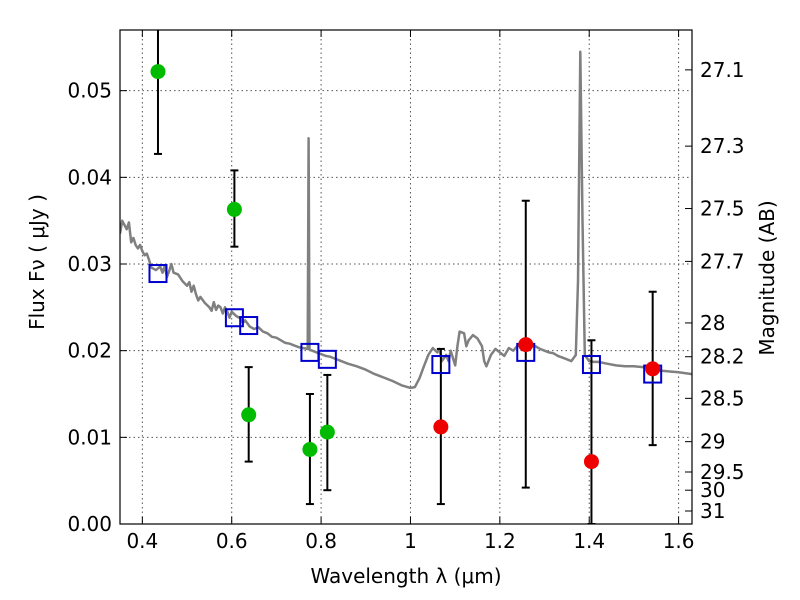 This screenshot has height=600, width=800. I want to click on y-axis-label: Flux Fν ( μJy ), so click(37, 262).